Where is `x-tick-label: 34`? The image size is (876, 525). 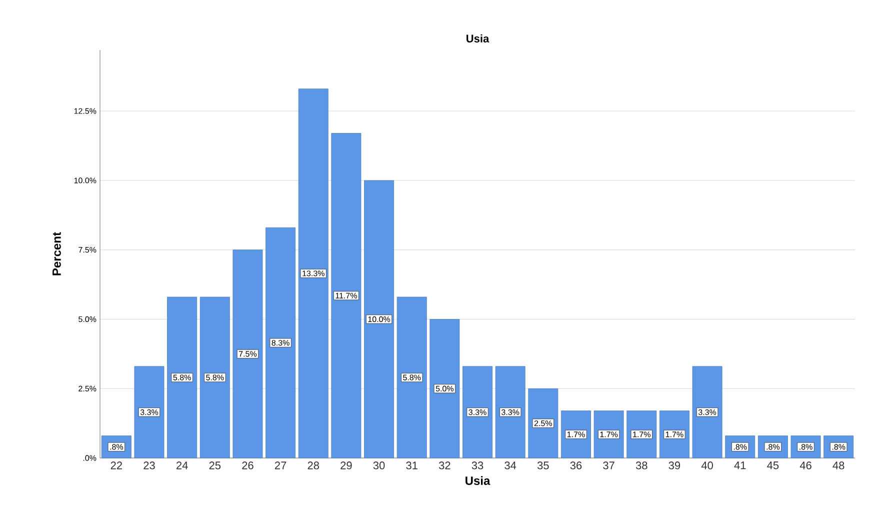 x-tick-label: 34 is located at coordinates (510, 466).